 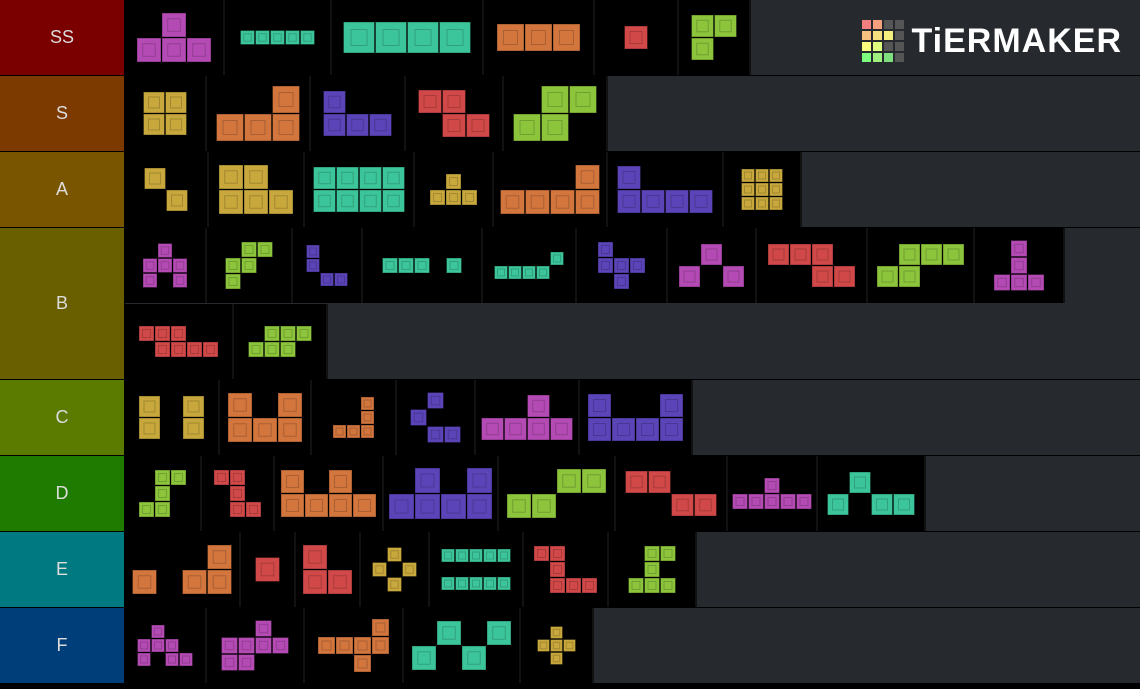 I want to click on tier-row: S, so click(x=570, y=113).